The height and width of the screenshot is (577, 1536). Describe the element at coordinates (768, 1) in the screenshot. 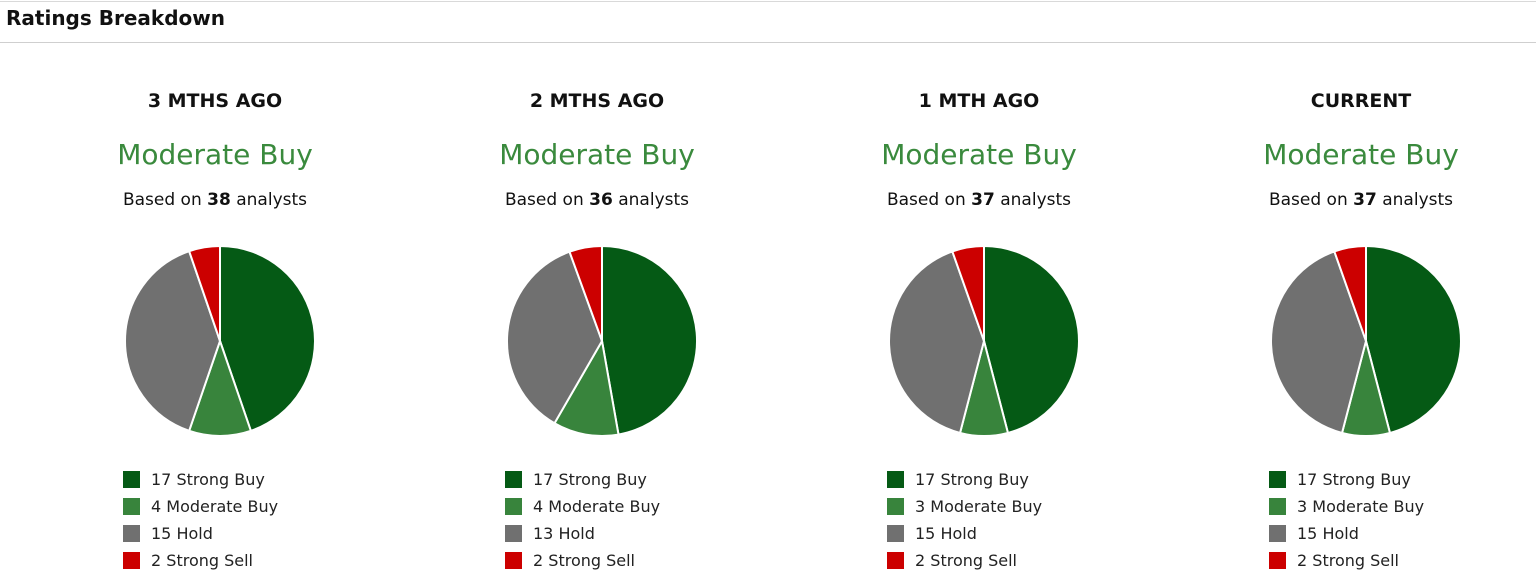

I see `top-divider` at that location.